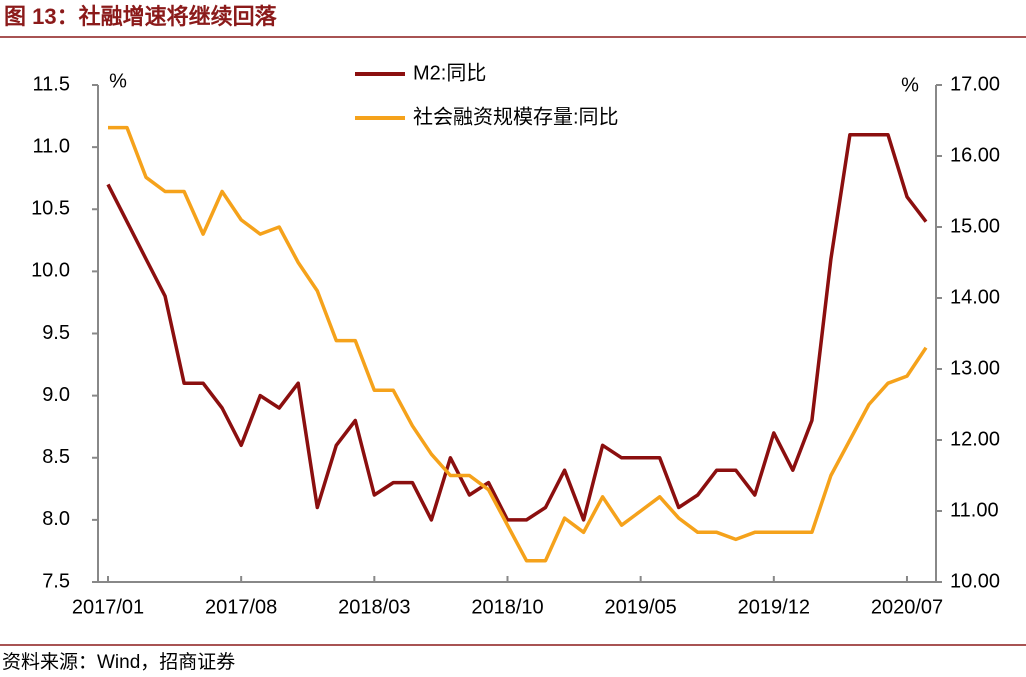 This screenshot has width=1026, height=677. What do you see at coordinates (241, 607) in the screenshot?
I see `x-tick-label: 2017/08` at bounding box center [241, 607].